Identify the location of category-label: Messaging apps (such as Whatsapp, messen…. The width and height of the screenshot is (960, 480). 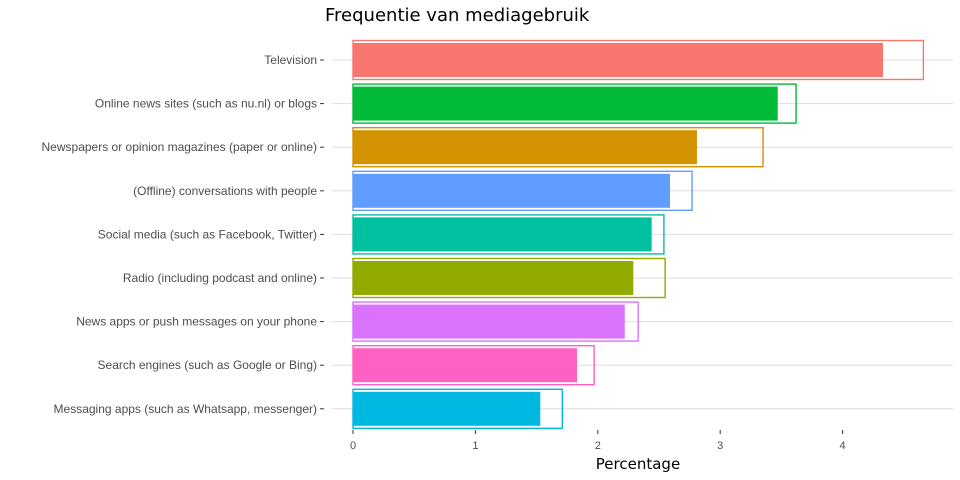
(185, 409).